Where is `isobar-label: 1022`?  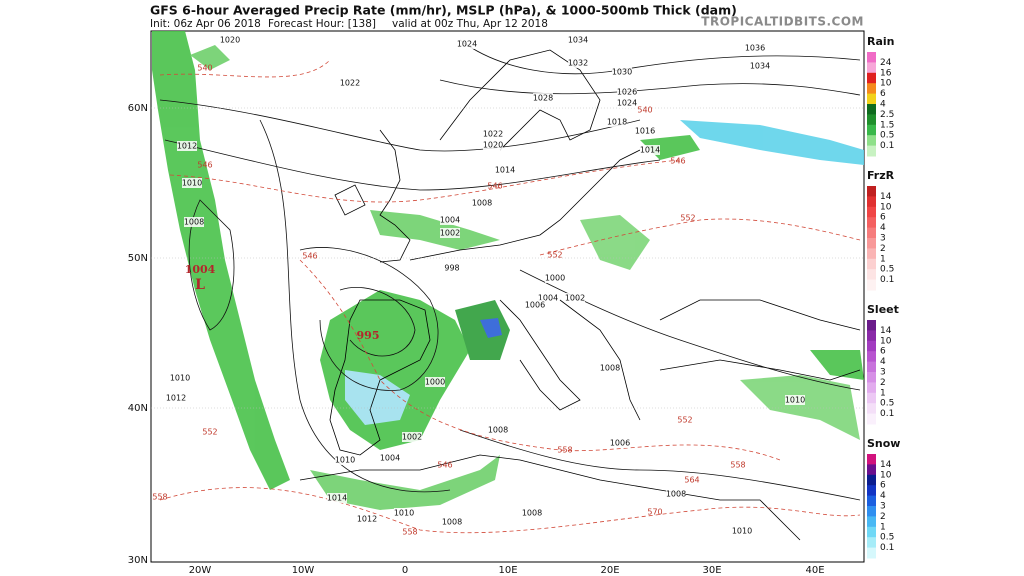 isobar-label: 1022 is located at coordinates (493, 134).